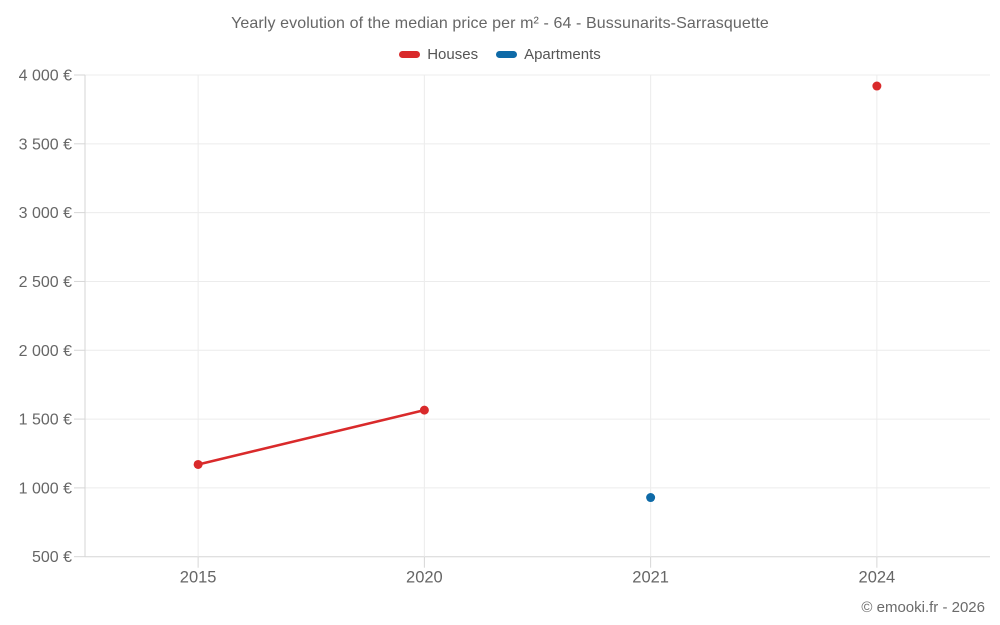  What do you see at coordinates (198, 578) in the screenshot?
I see `x-tick-label: 2015` at bounding box center [198, 578].